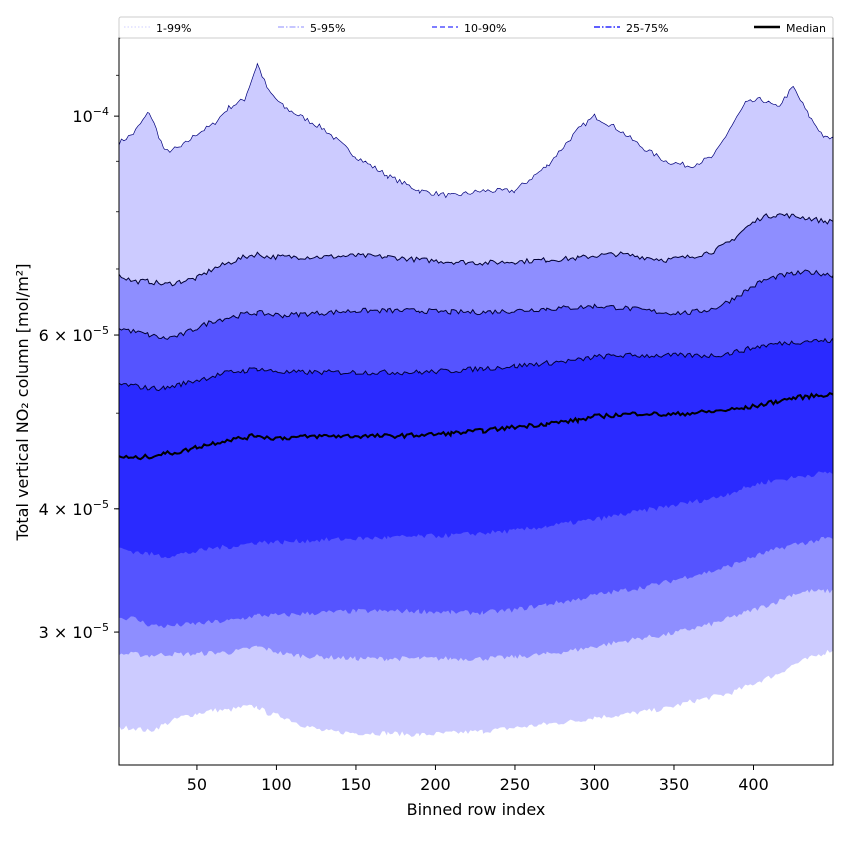 Image resolution: width=850 pixels, height=854 pixels. Describe the element at coordinates (356, 784) in the screenshot. I see `x-tick-label-150: 150` at that location.